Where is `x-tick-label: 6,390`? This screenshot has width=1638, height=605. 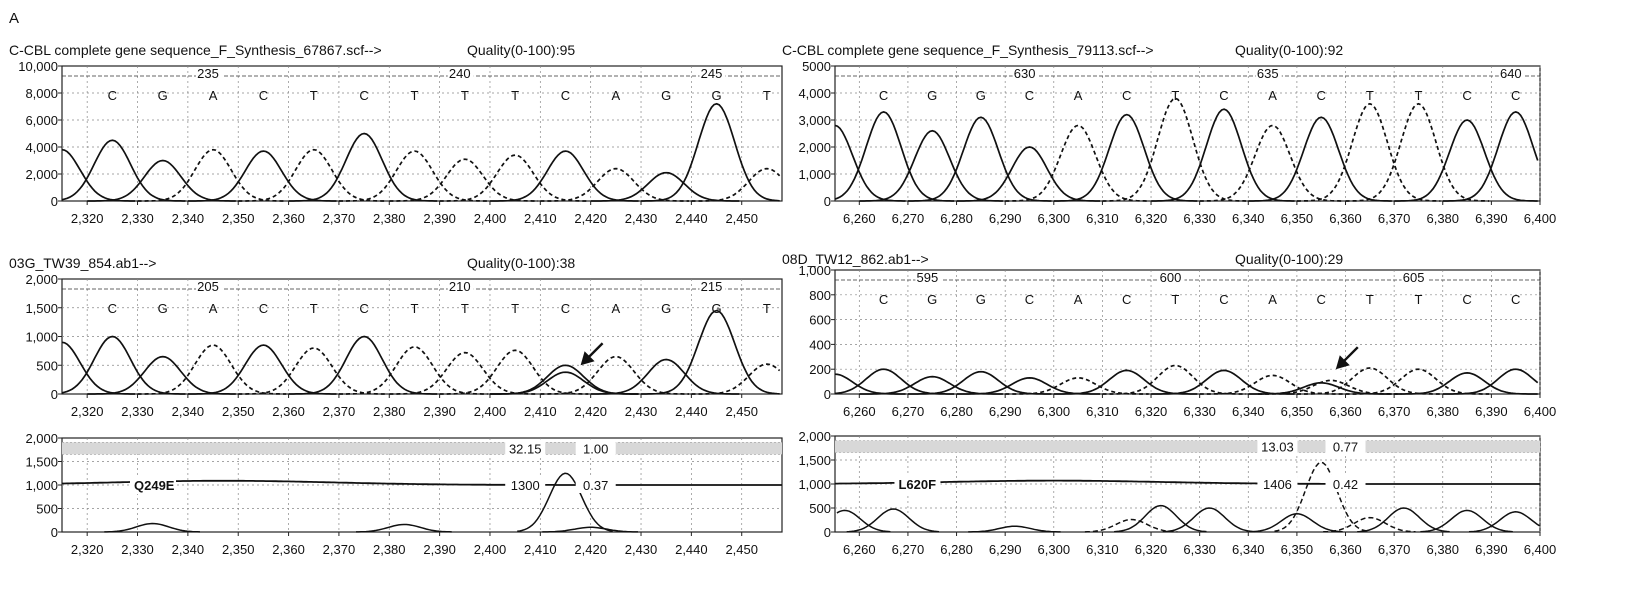
x-tick-label: 6,390 is located at coordinates (1491, 549).